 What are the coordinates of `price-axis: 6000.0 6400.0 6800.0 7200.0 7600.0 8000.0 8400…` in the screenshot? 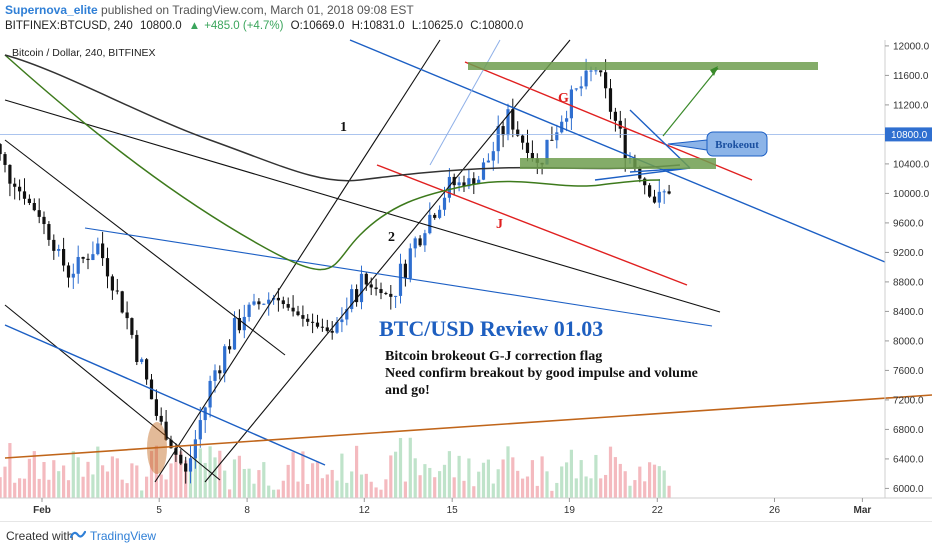 It's located at (908, 268).